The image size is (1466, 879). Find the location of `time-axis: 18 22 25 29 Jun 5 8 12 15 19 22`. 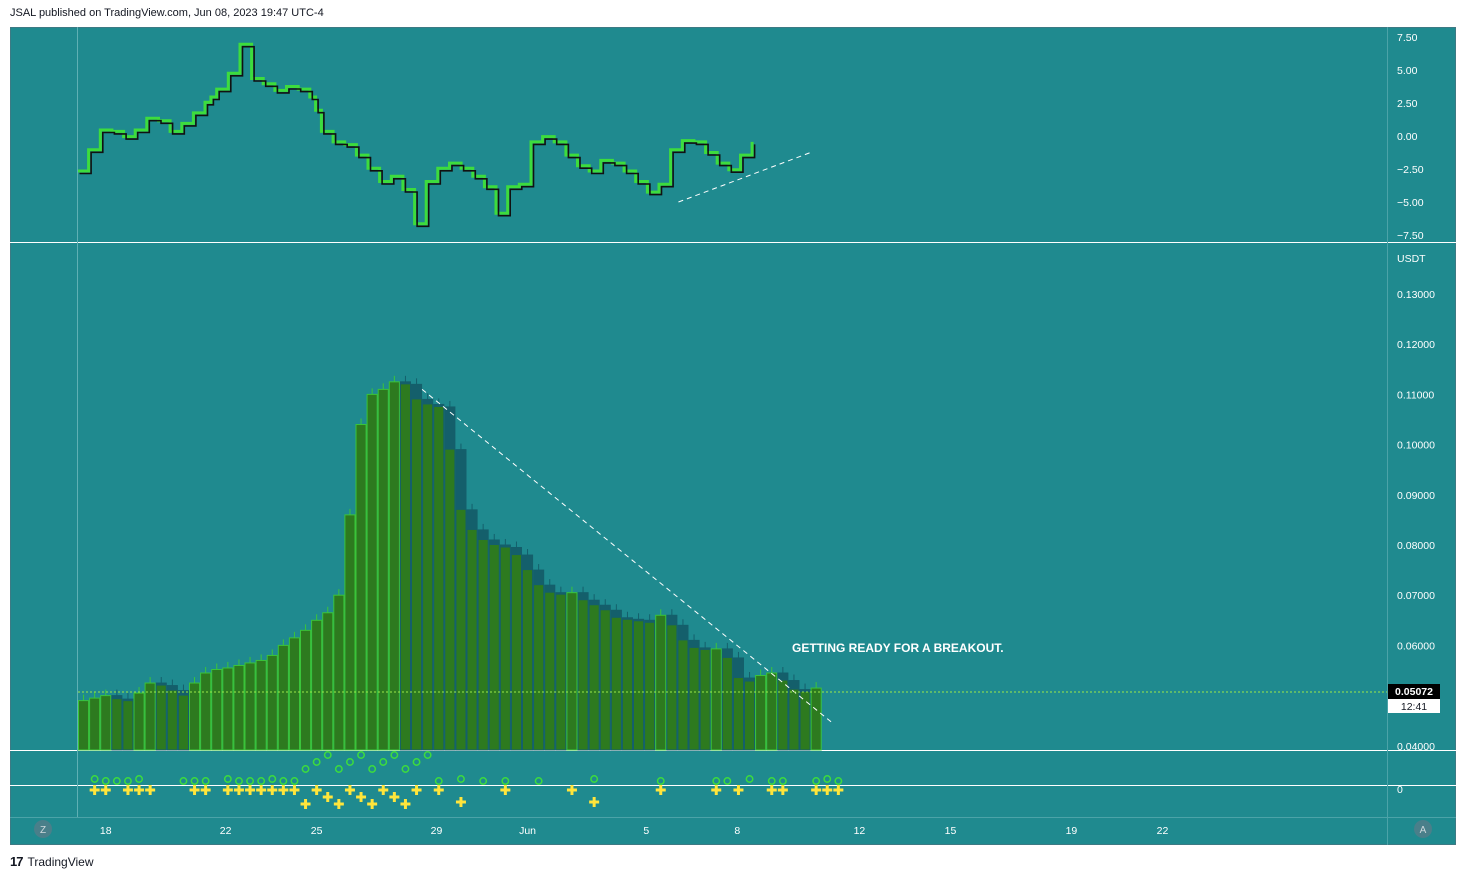

time-axis: 18 22 25 29 Jun 5 8 12 15 19 22 is located at coordinates (634, 831).